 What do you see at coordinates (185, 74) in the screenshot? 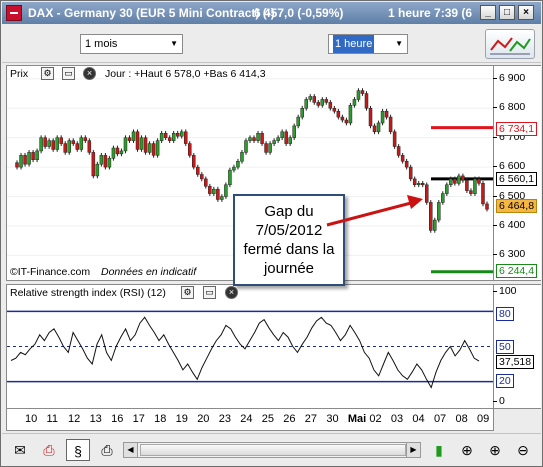
I see `ohlc-text: Jour : +Haut 6 578,0 +Bas 6 414,3` at bounding box center [185, 74].